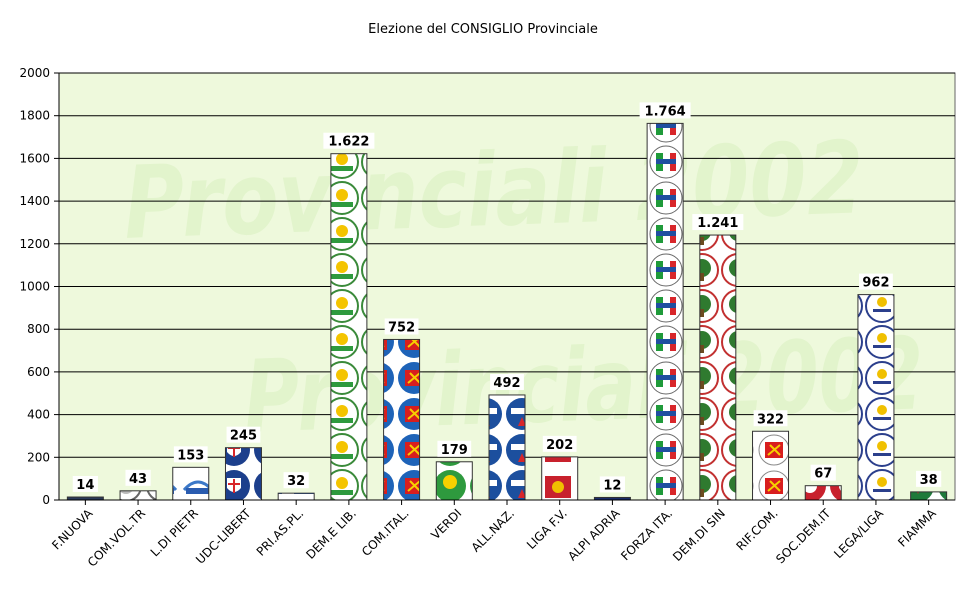  I want to click on data-label: 43, so click(138, 479).